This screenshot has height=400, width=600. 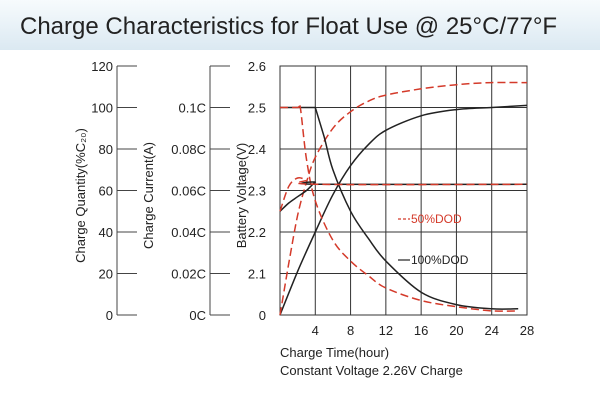 I want to click on x-tick-label: 16, so click(x=421, y=330).